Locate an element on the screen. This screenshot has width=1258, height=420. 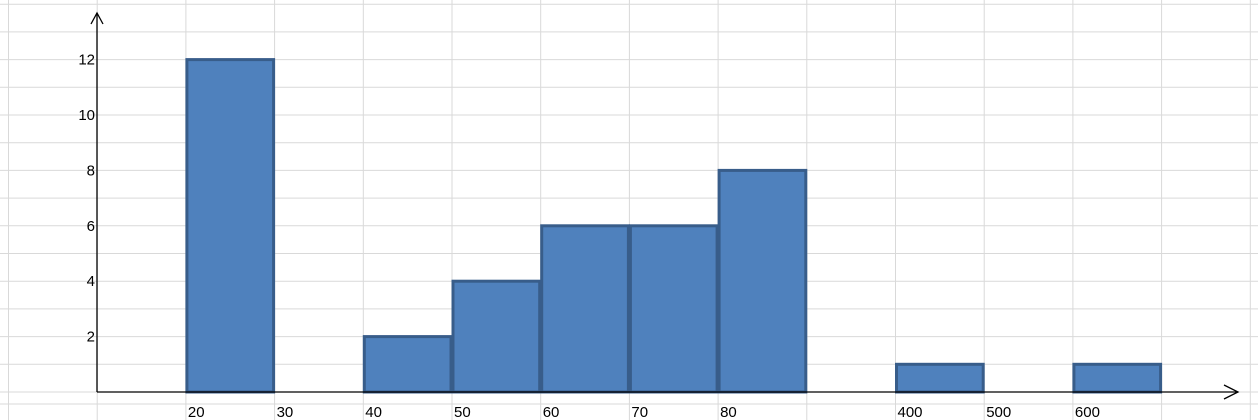
y-axis-arrow-icon is located at coordinates (97, 18).